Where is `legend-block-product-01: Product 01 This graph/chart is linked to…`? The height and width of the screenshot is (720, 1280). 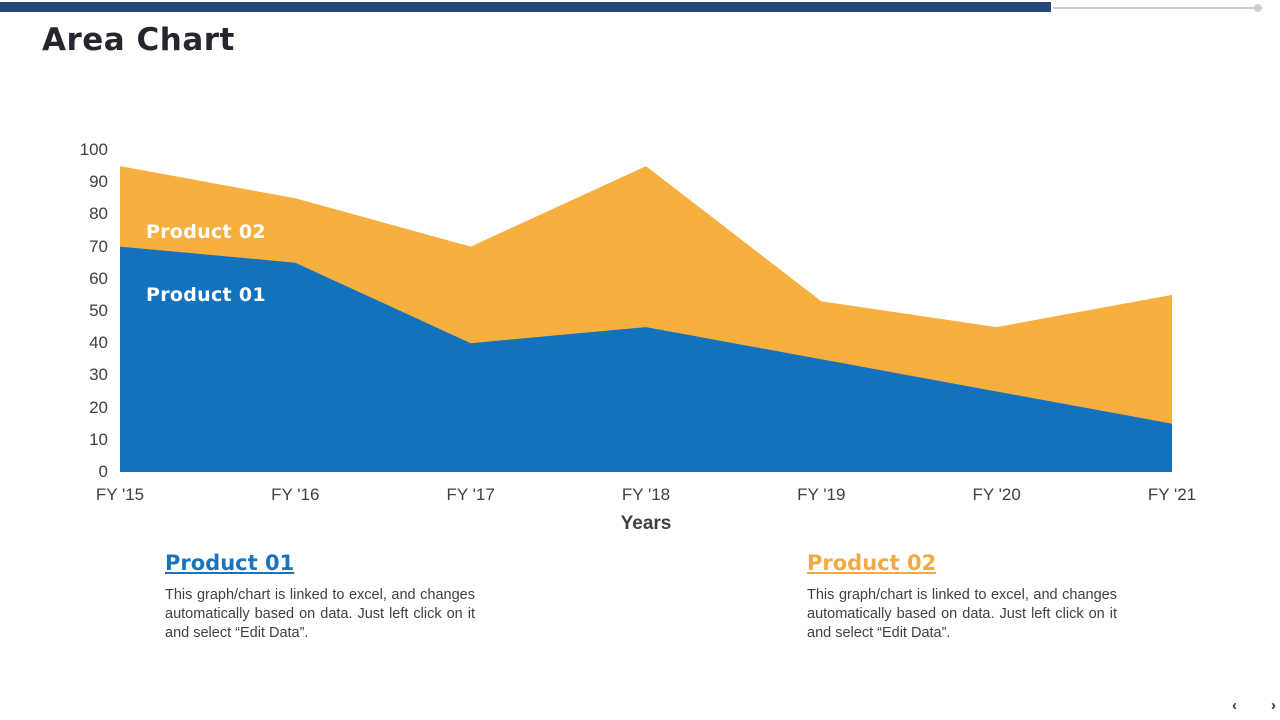
legend-block-product-01: Product 01 This graph/chart is linked to… is located at coordinates (320, 597).